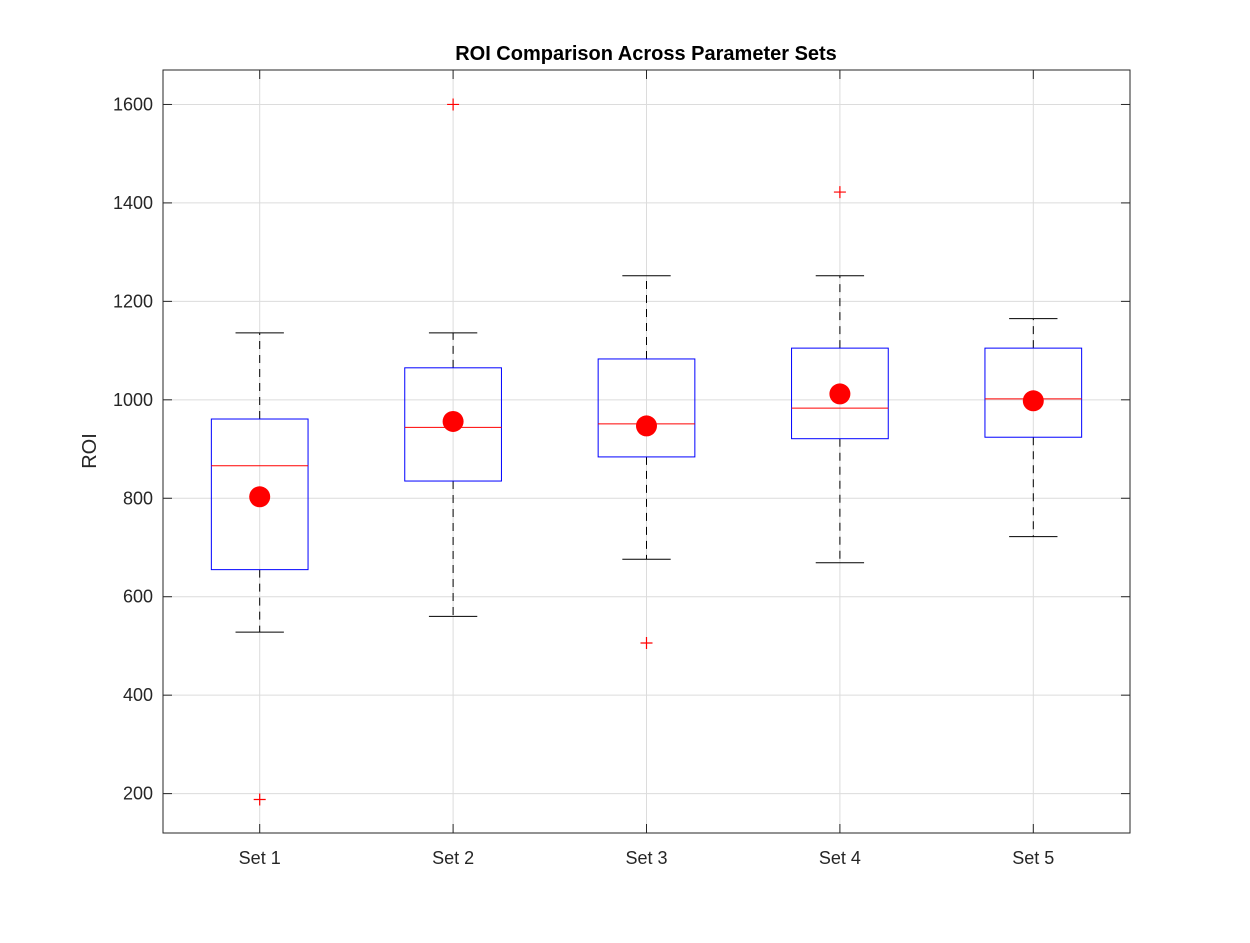 The width and height of the screenshot is (1250, 943). Describe the element at coordinates (840, 858) in the screenshot. I see `x-tick-label: Set 4` at that location.